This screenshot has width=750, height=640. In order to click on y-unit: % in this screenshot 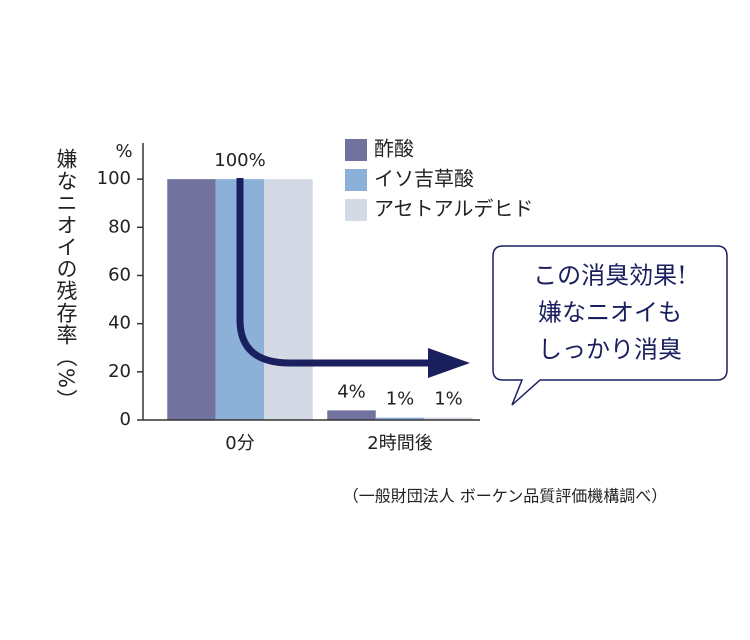, I will do `click(123, 151)`.